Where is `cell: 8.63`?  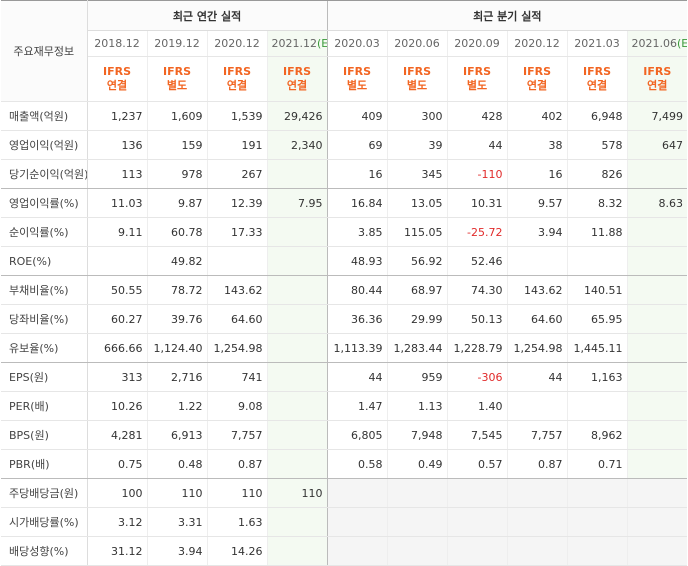 cell: 8.63 is located at coordinates (657, 203).